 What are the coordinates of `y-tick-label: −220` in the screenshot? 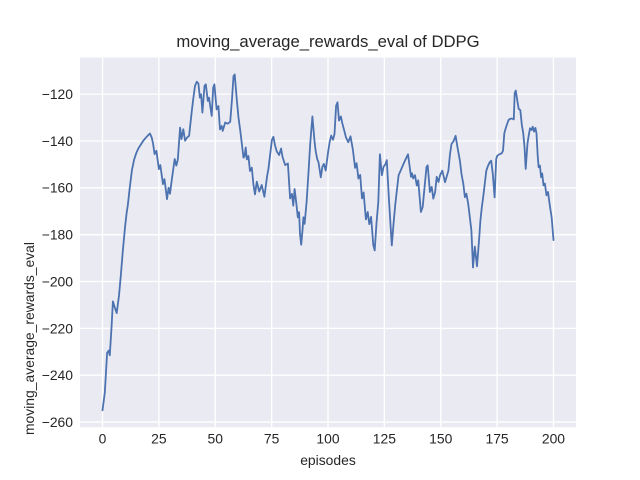 It's located at (58, 328).